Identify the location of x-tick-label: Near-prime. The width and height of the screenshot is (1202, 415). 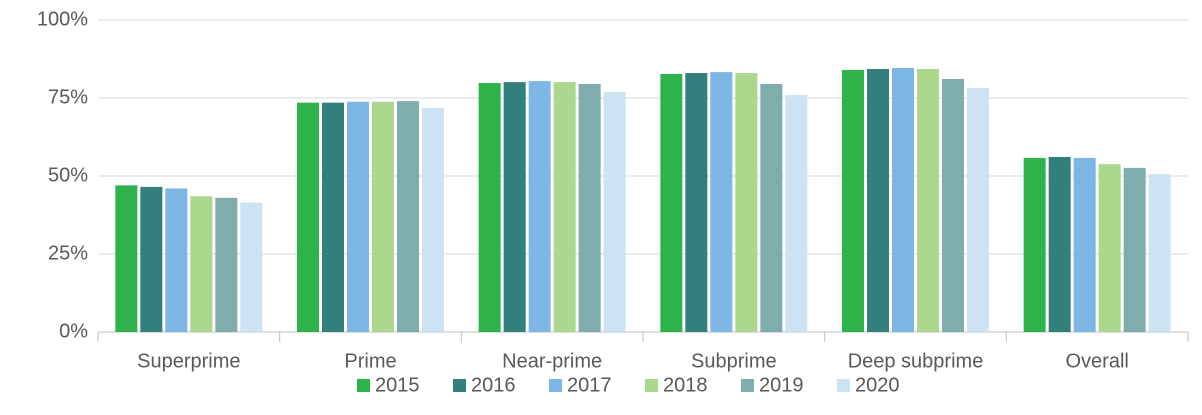
(552, 361).